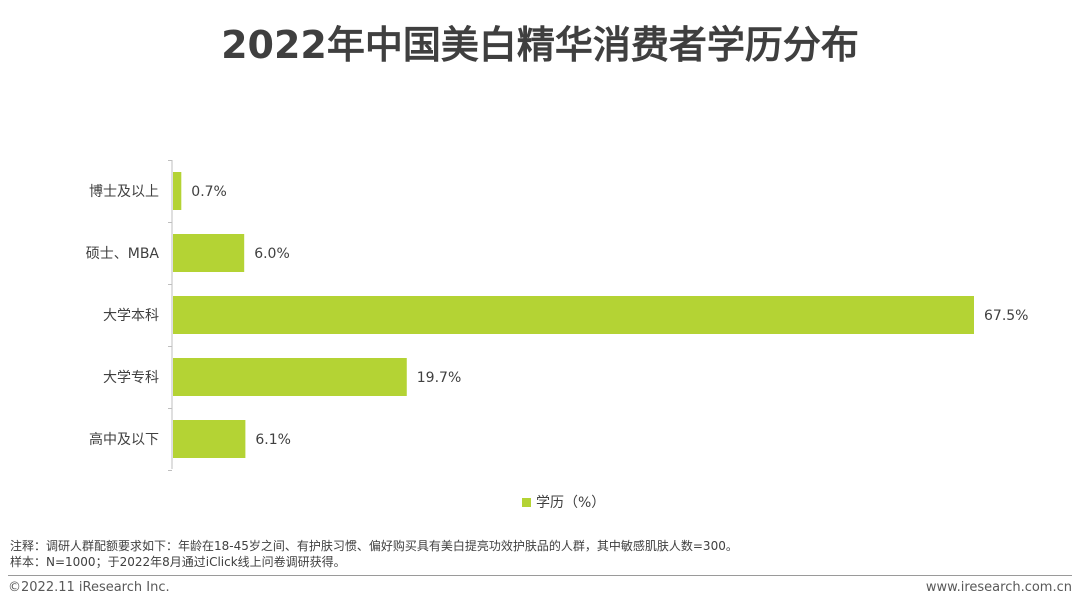 This screenshot has width=1080, height=609. Describe the element at coordinates (998, 587) in the screenshot. I see `footer-website: www.iresearch.com.cn` at that location.